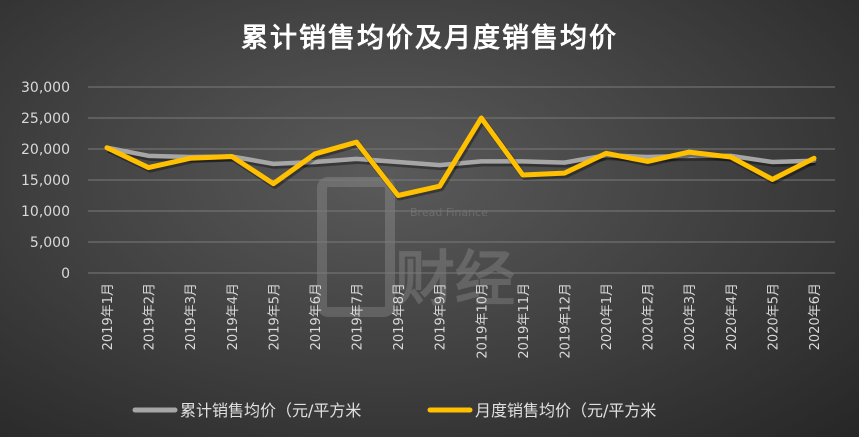  What do you see at coordinates (449, 212) in the screenshot?
I see `svg-text: Bread Finance` at bounding box center [449, 212].